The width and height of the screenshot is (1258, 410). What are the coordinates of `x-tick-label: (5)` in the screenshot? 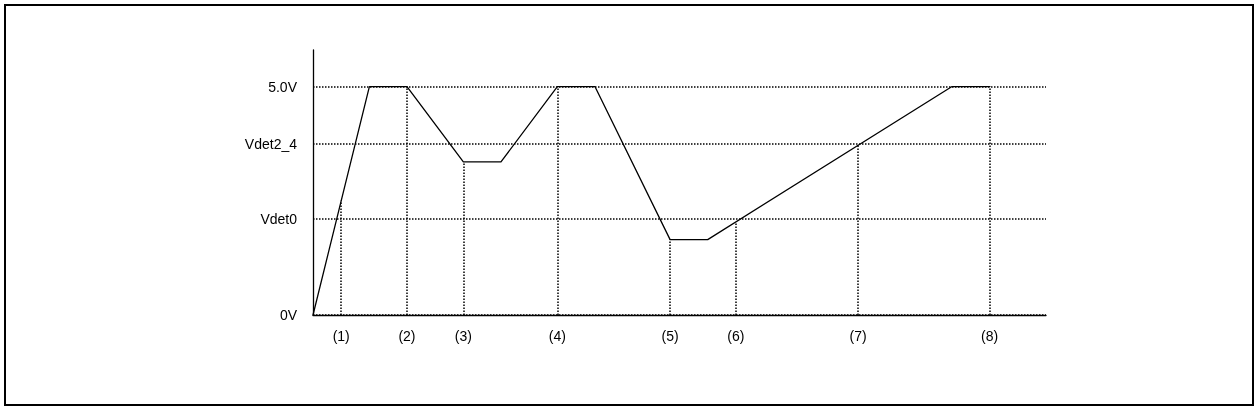 It's located at (670, 336).